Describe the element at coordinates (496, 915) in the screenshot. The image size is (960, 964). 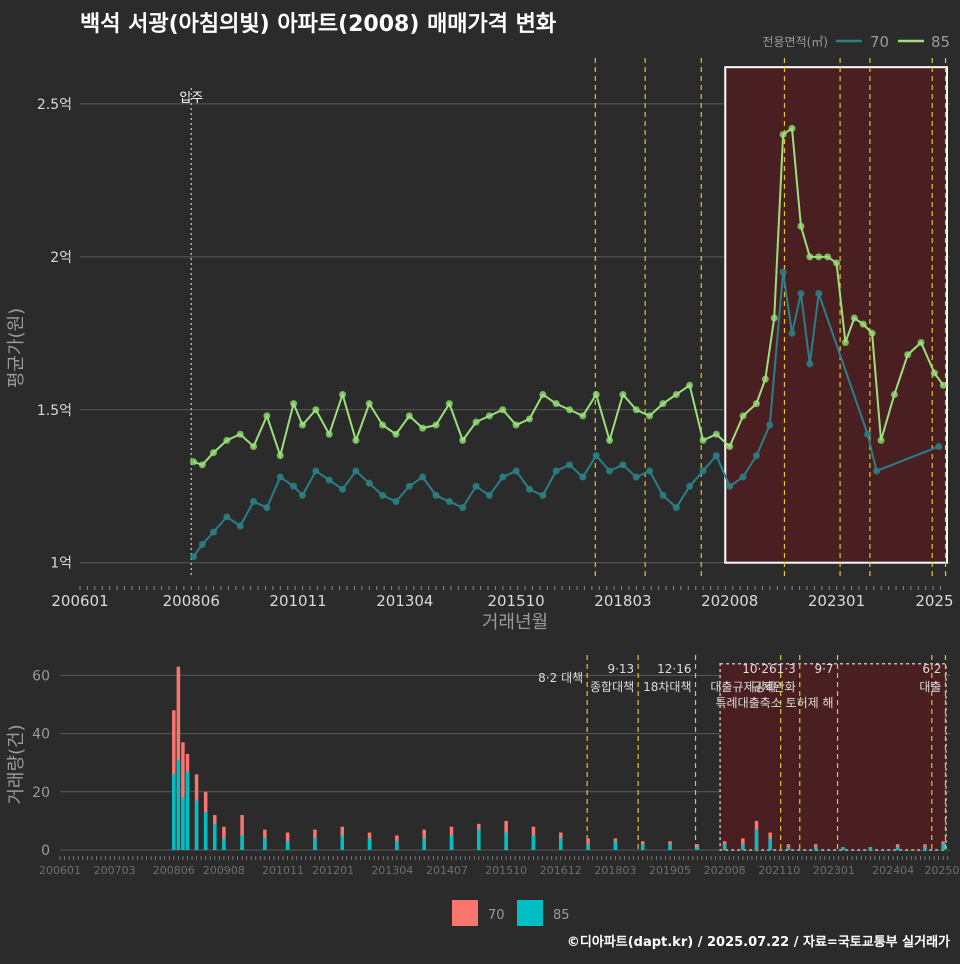
I see `legend-label-bar-70: 70` at that location.